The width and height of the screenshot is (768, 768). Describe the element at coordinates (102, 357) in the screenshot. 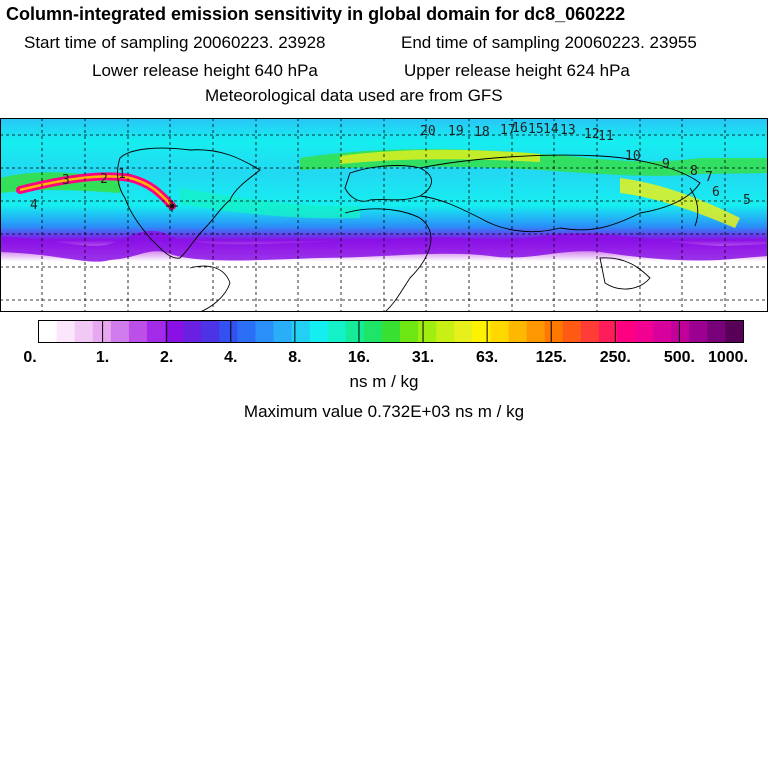

I see `colorbar-label: 1.` at that location.